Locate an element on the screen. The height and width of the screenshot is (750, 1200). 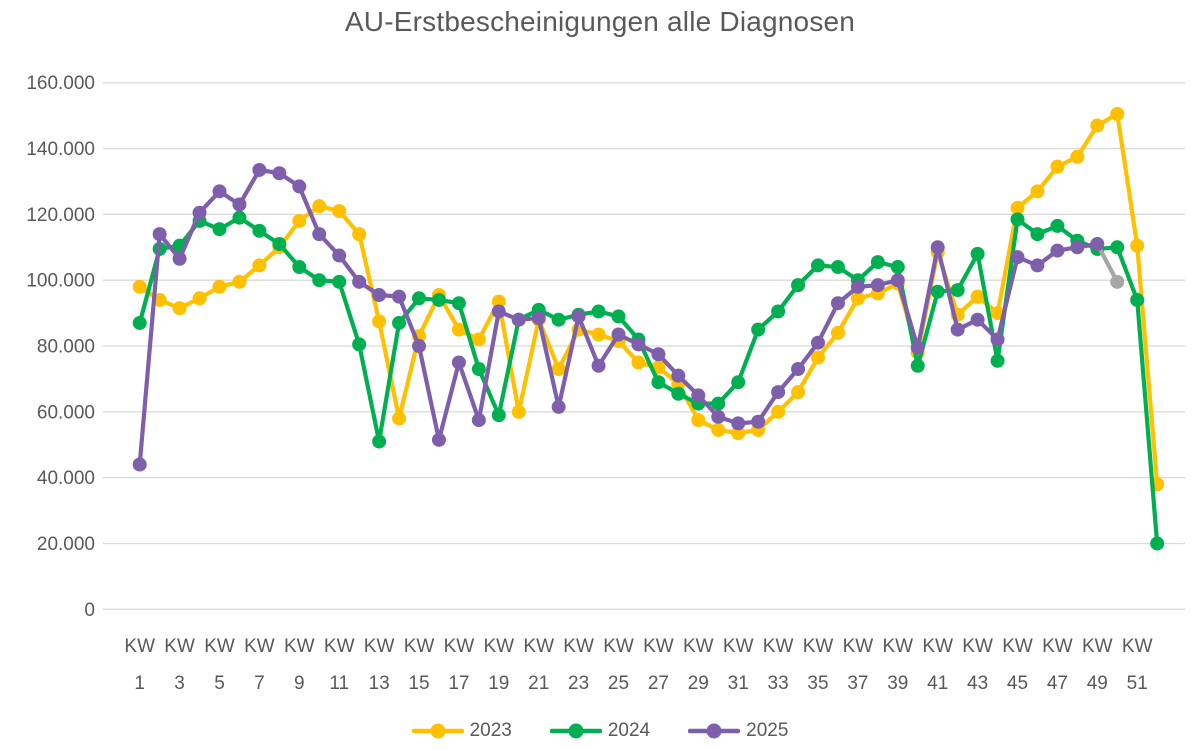
x-axis-tick-label: 25 is located at coordinates (618, 683).